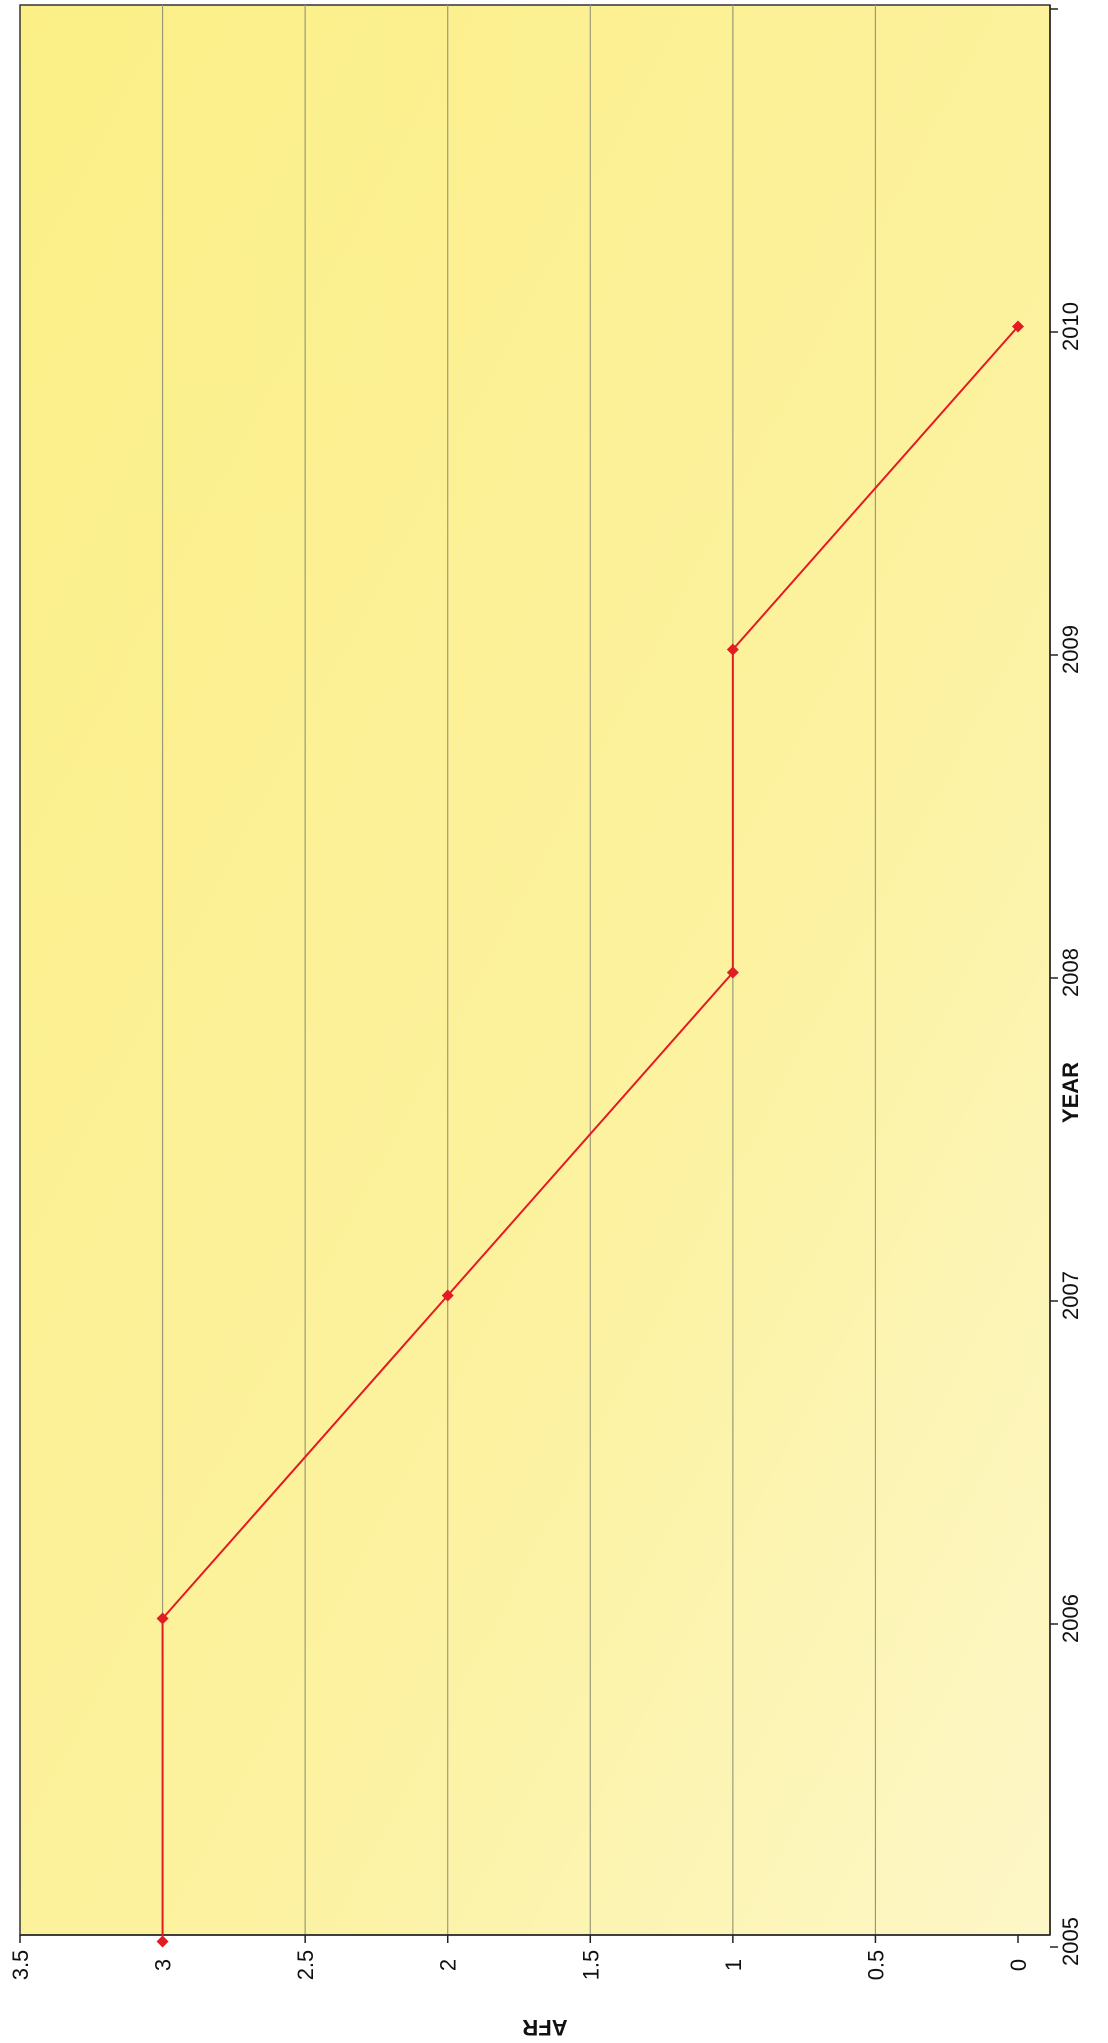  I want to click on y-tick-label: 0, so click(1018, 1965).